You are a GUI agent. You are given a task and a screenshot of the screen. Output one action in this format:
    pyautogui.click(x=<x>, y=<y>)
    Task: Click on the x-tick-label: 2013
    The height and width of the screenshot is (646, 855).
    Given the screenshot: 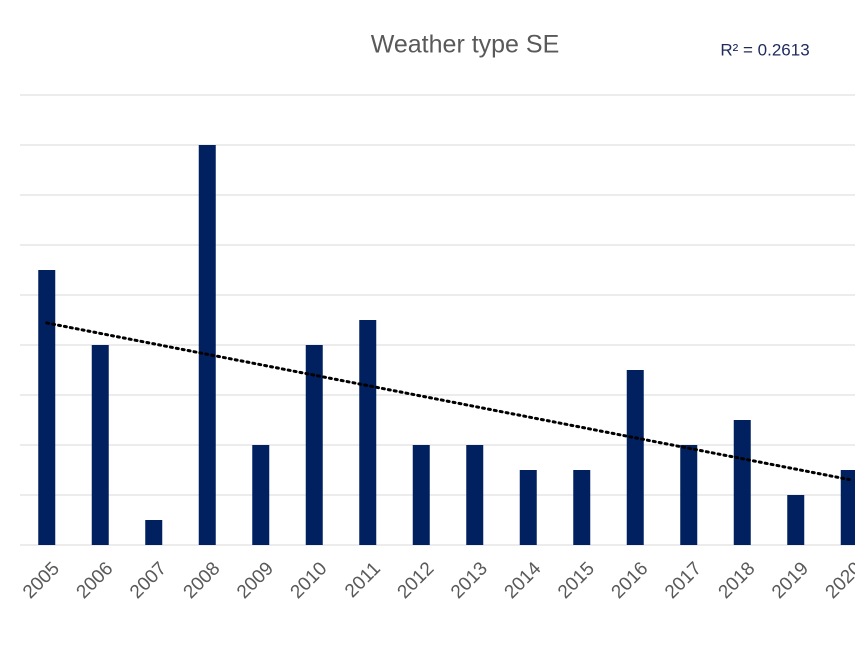 What is the action you would take?
    pyautogui.click(x=469, y=580)
    